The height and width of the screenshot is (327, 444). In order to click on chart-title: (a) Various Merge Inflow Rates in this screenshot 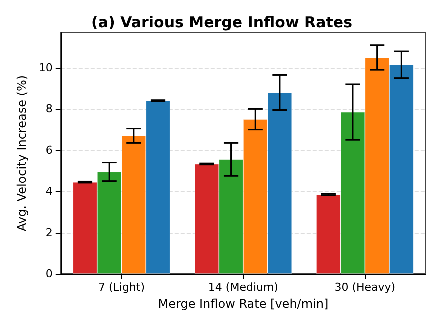, I will do `click(222, 23)`.